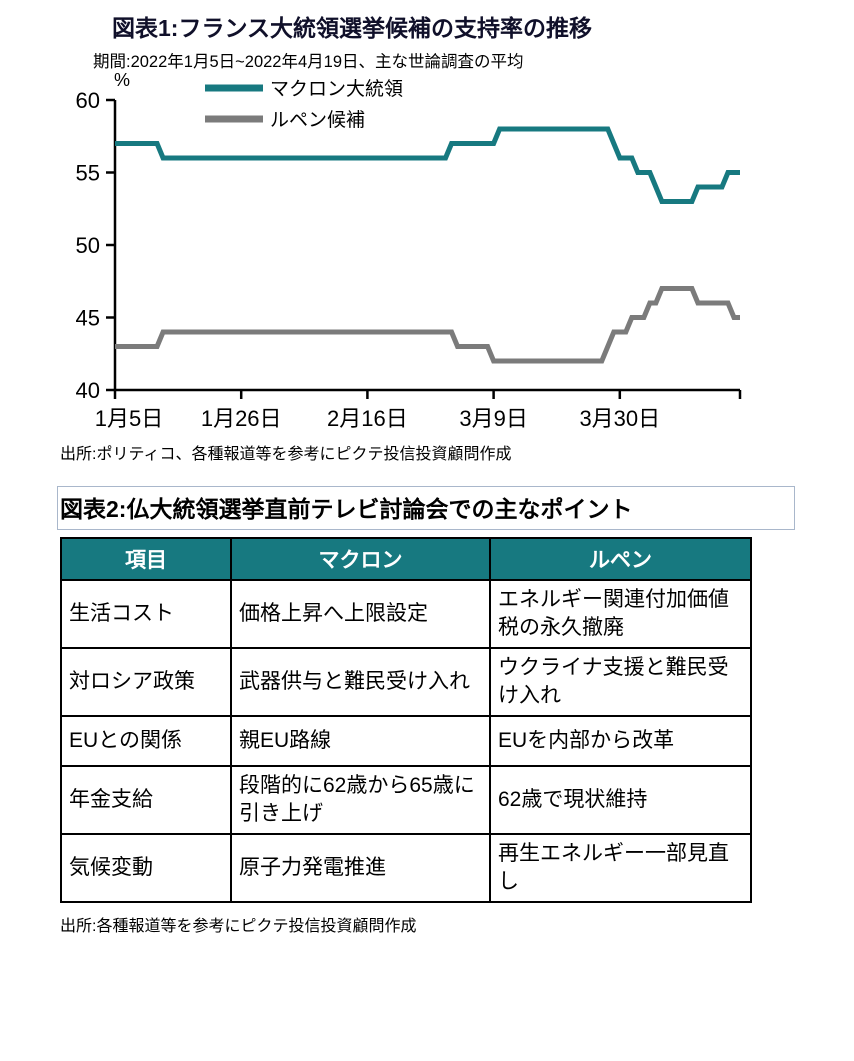 The image size is (854, 1061). What do you see at coordinates (88, 100) in the screenshot?
I see `y-tick-label: 60` at bounding box center [88, 100].